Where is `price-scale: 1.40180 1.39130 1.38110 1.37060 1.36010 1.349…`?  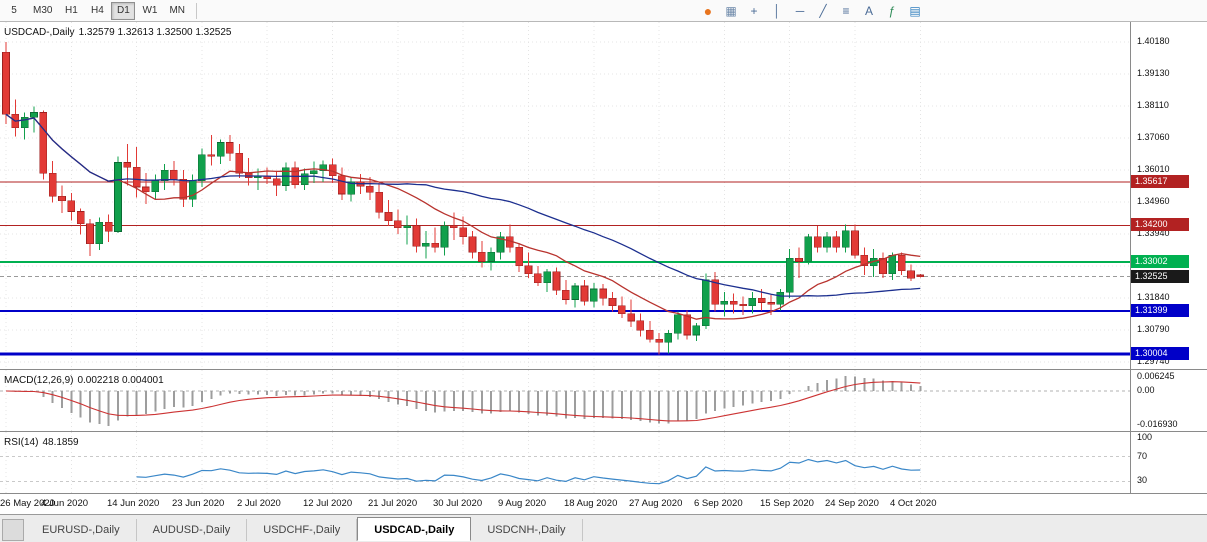 price-scale: 1.40180 1.39130 1.38110 1.37060 1.36010 1.349… is located at coordinates (1168, 195).